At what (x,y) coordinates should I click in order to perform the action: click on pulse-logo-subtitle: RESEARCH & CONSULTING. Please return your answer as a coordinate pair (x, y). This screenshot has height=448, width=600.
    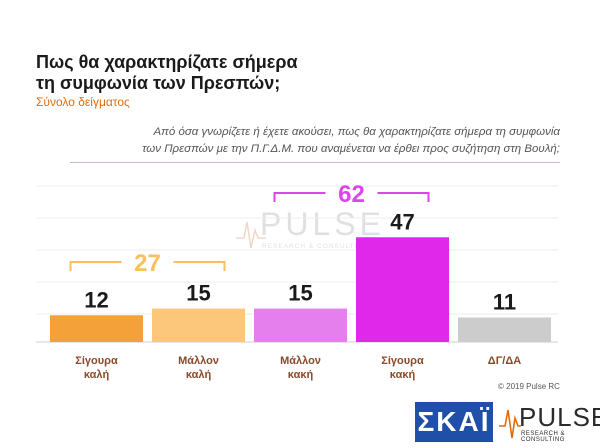
    Looking at the image, I should click on (543, 437).